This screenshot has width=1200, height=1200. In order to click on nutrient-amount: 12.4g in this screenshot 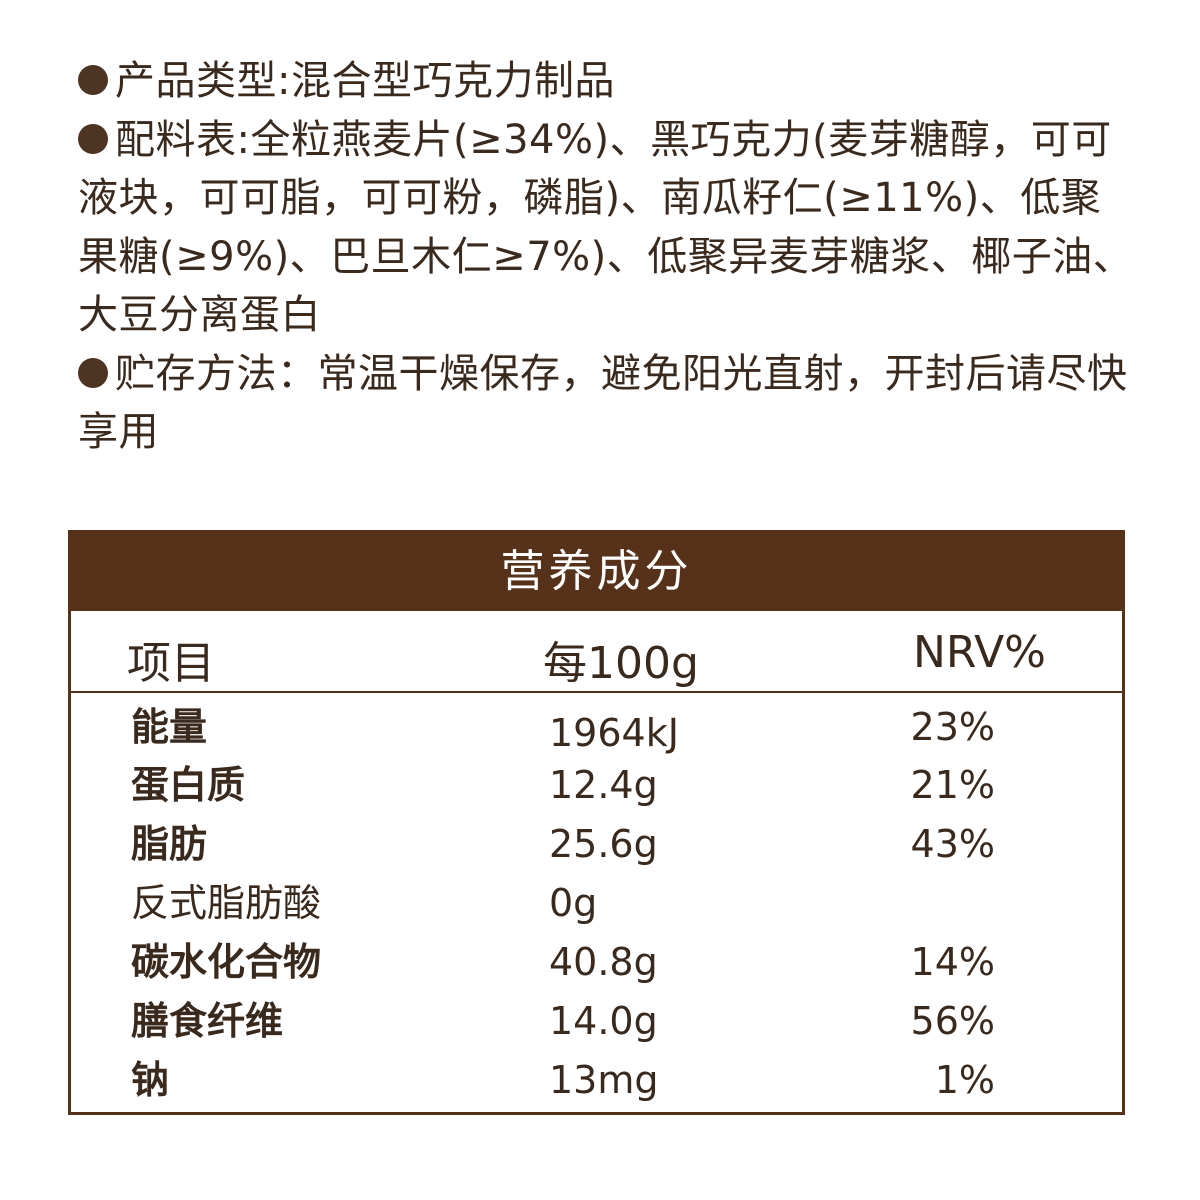, I will do `click(603, 785)`.